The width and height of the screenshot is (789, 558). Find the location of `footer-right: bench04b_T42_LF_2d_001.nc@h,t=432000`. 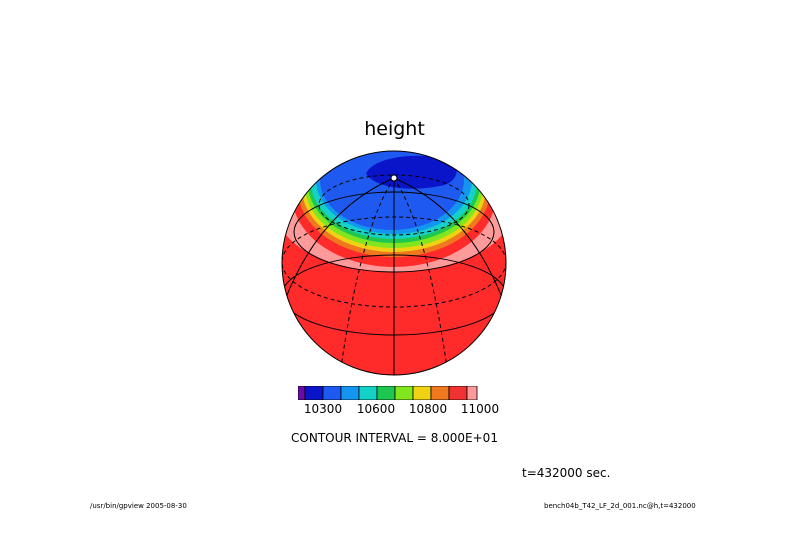

footer-right: bench04b_T42_LF_2d_001.nc@h,t=432000 is located at coordinates (620, 506).